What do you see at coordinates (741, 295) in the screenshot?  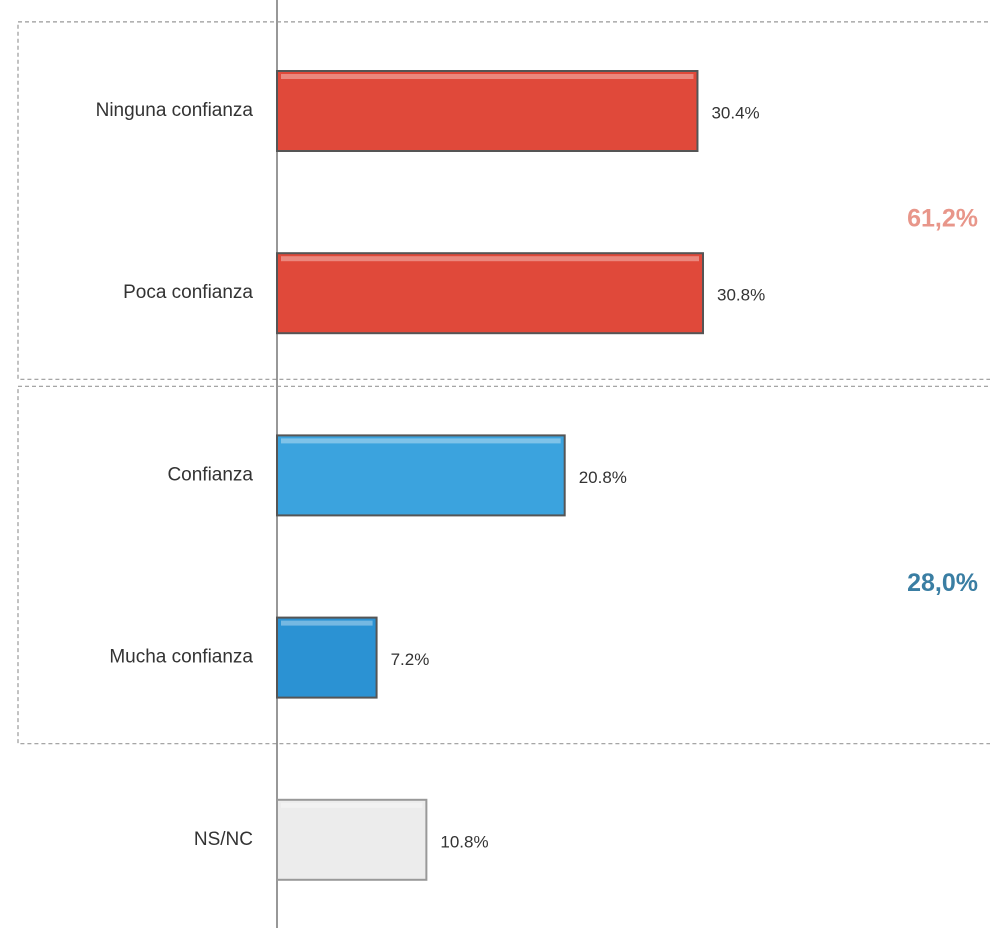 I see `value-label: 30.8%` at bounding box center [741, 295].